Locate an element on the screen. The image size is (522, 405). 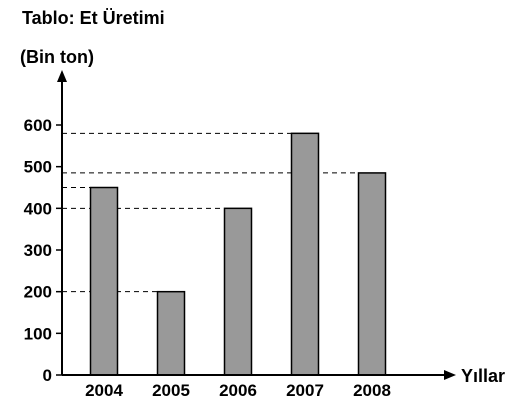
y-tick-label: 200 is located at coordinates (38, 292).